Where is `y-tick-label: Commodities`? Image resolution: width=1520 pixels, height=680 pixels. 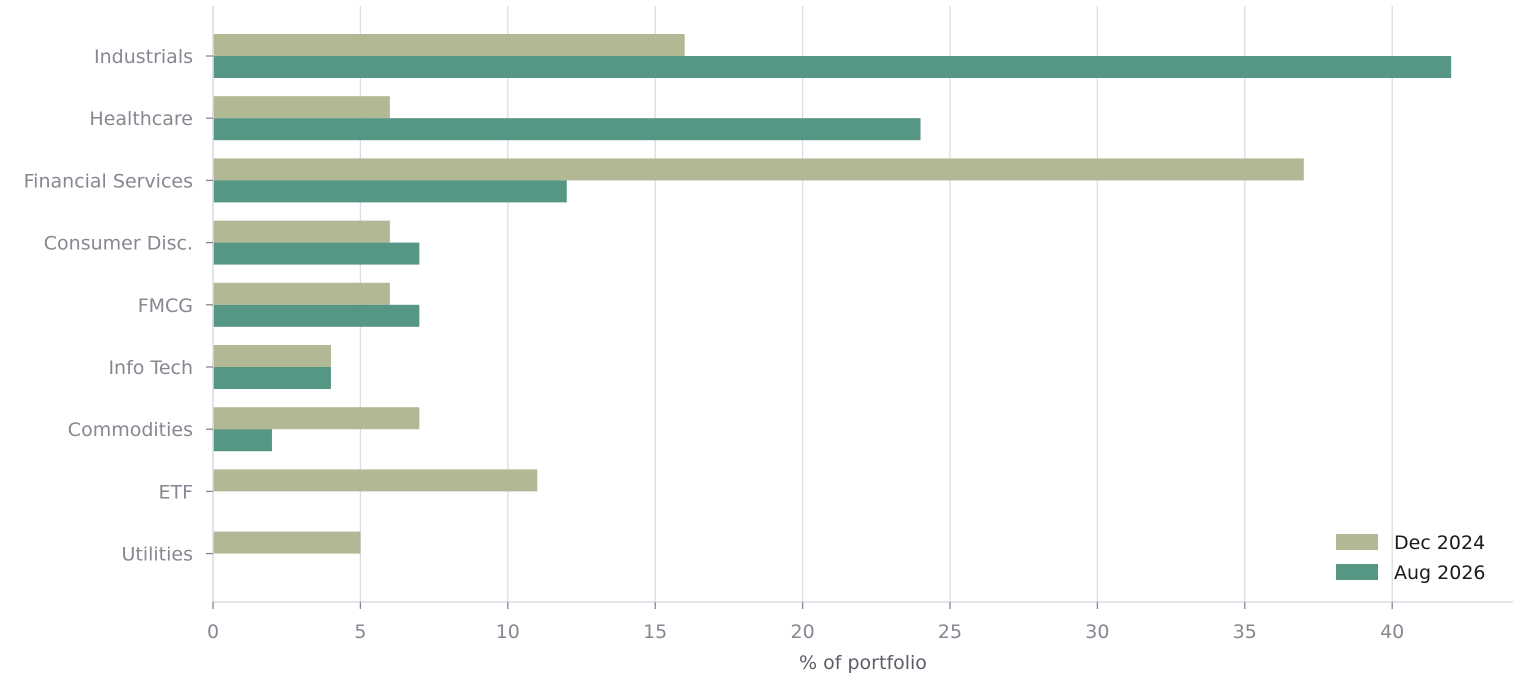
y-tick-label: Commodities is located at coordinates (130, 430).